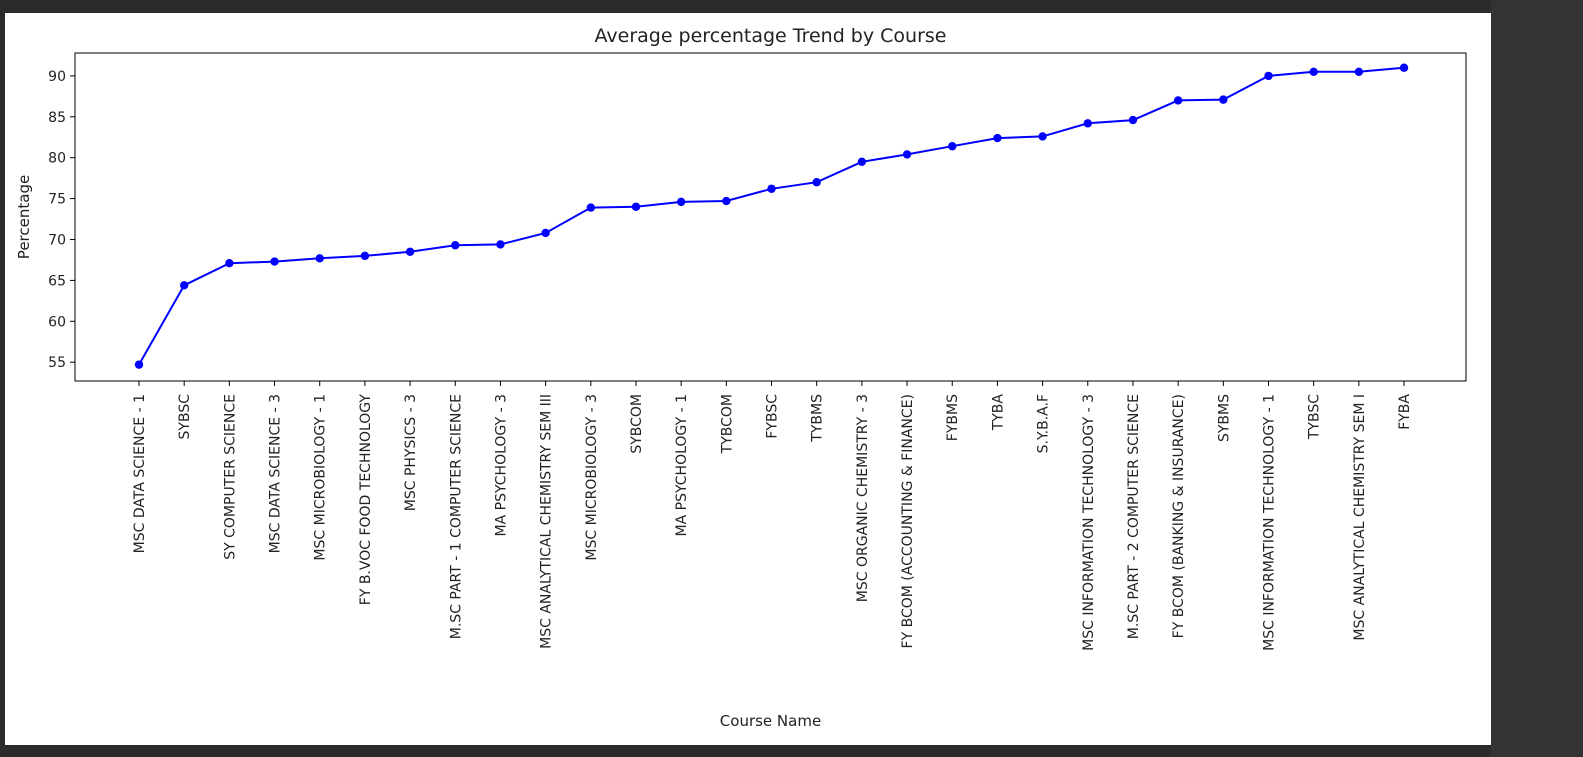 The height and width of the screenshot is (757, 1583). Describe the element at coordinates (57, 200) in the screenshot. I see `y-tick-label: 75` at that location.